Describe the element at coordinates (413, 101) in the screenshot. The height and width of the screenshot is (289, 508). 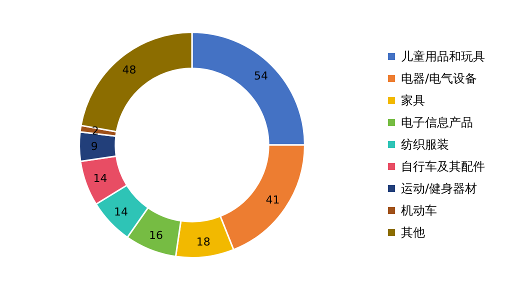
I see `legend-label: 家具` at that location.